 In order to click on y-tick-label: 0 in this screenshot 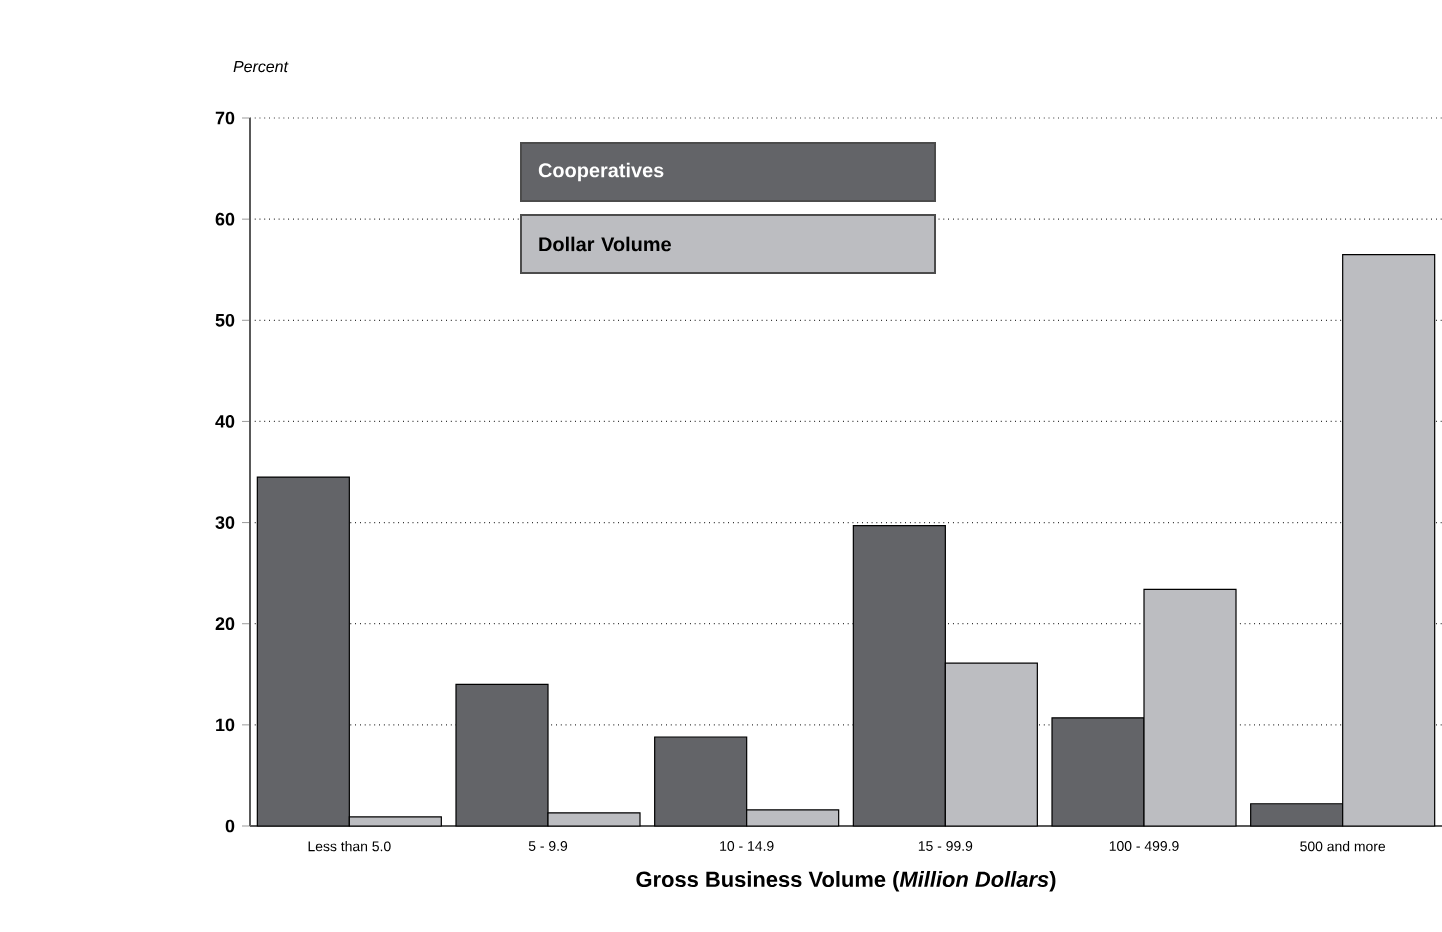, I will do `click(230, 826)`.